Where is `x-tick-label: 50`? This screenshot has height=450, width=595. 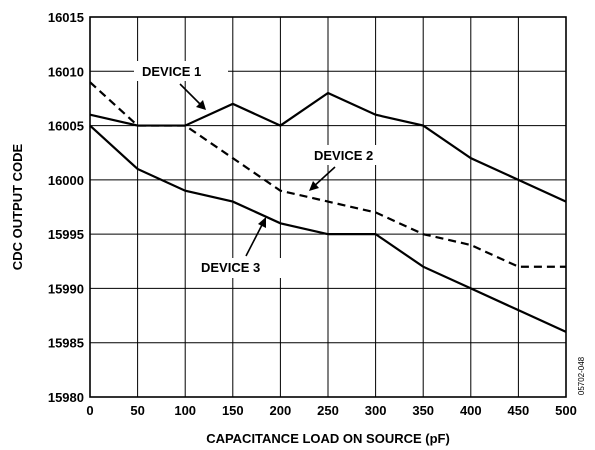 x-tick-label: 50 is located at coordinates (137, 410).